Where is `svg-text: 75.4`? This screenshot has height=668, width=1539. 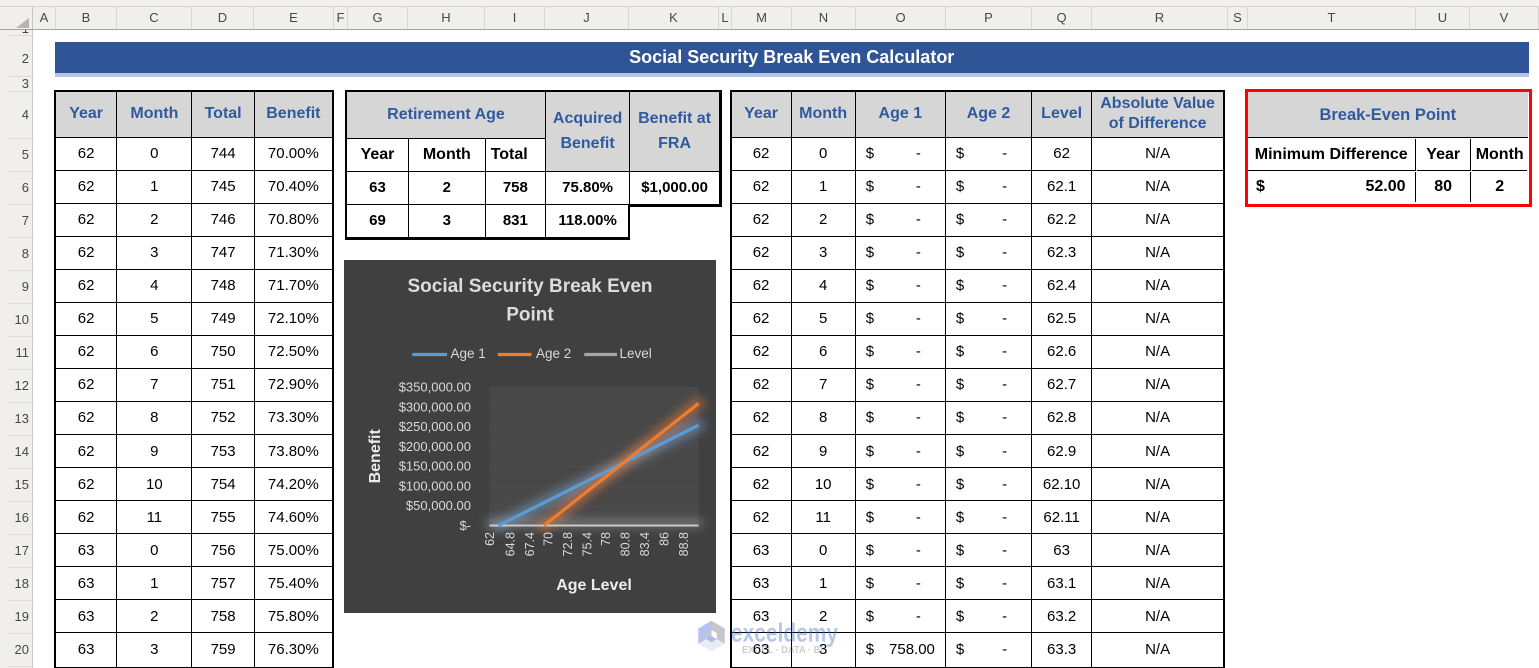 svg-text: 75.4 is located at coordinates (587, 543).